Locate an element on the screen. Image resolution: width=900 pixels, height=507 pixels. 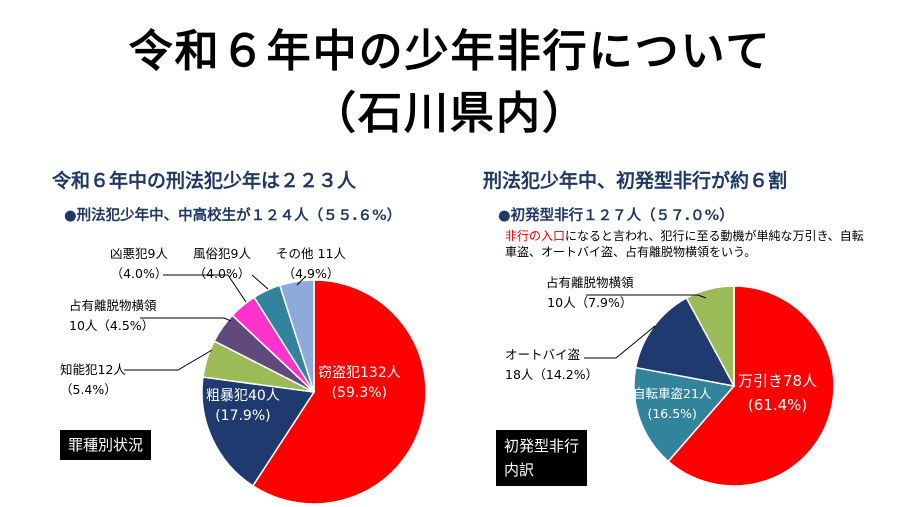
label-manbiki: 万引き78人 (61.4%) is located at coordinates (778, 393).